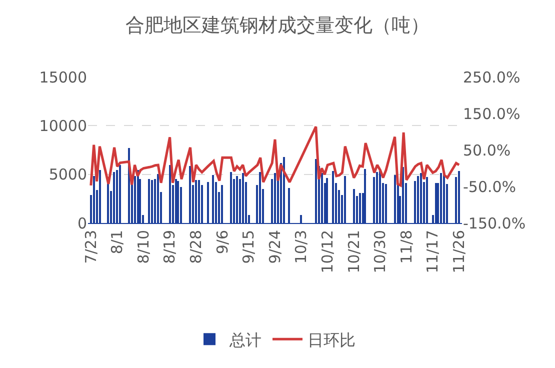 Image resolution: width=555 pixels, height=368 pixels. I want to click on x-tick-label: 8/10, so click(143, 247).